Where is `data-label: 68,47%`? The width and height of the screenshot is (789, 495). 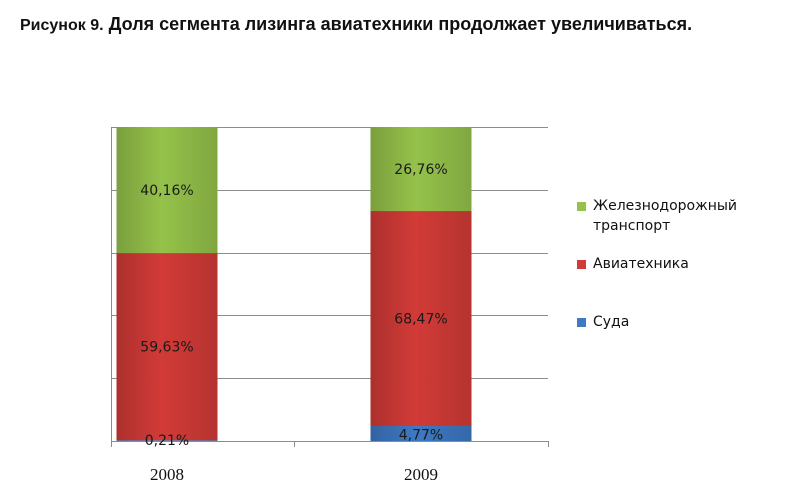 data-label: 68,47% is located at coordinates (420, 320).